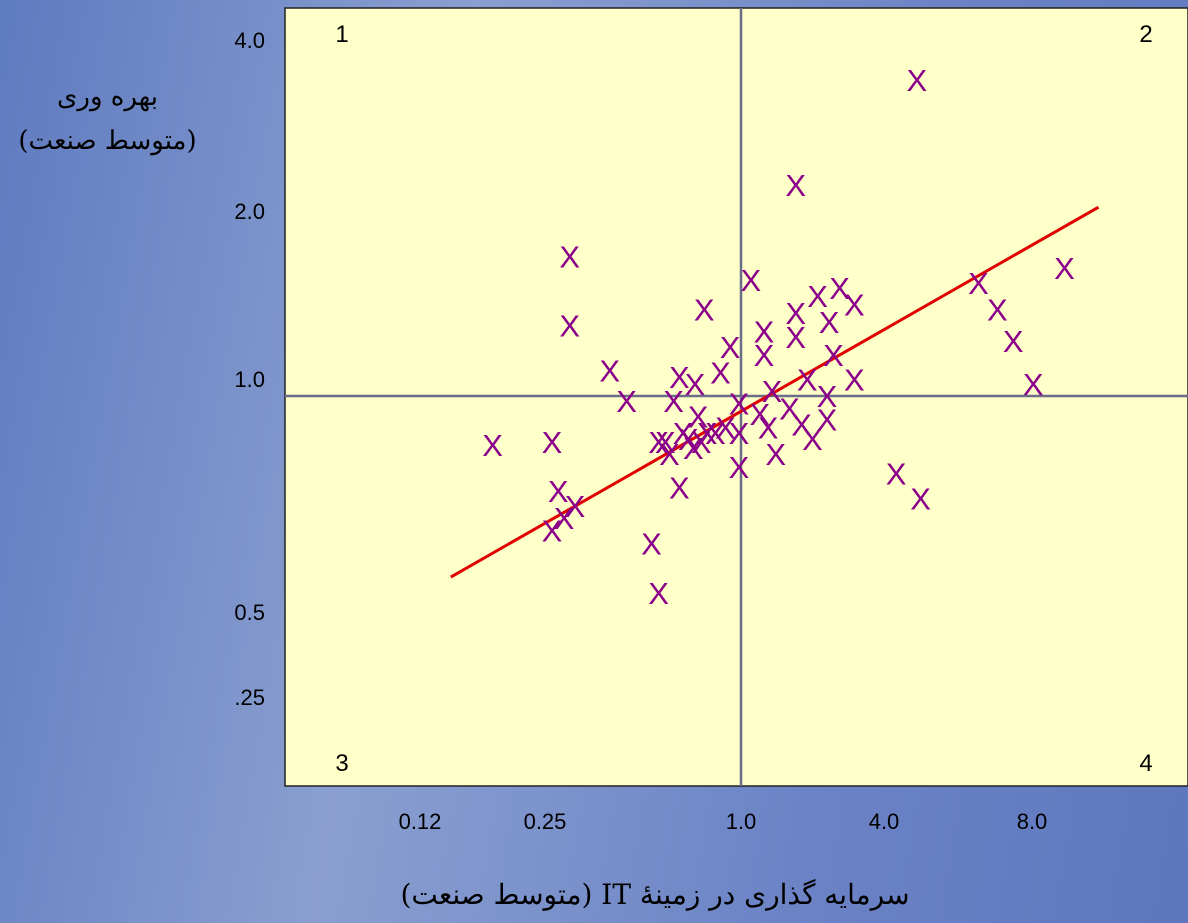 The image size is (1188, 923). I want to click on x-tick-label: 0.12, so click(420, 821).